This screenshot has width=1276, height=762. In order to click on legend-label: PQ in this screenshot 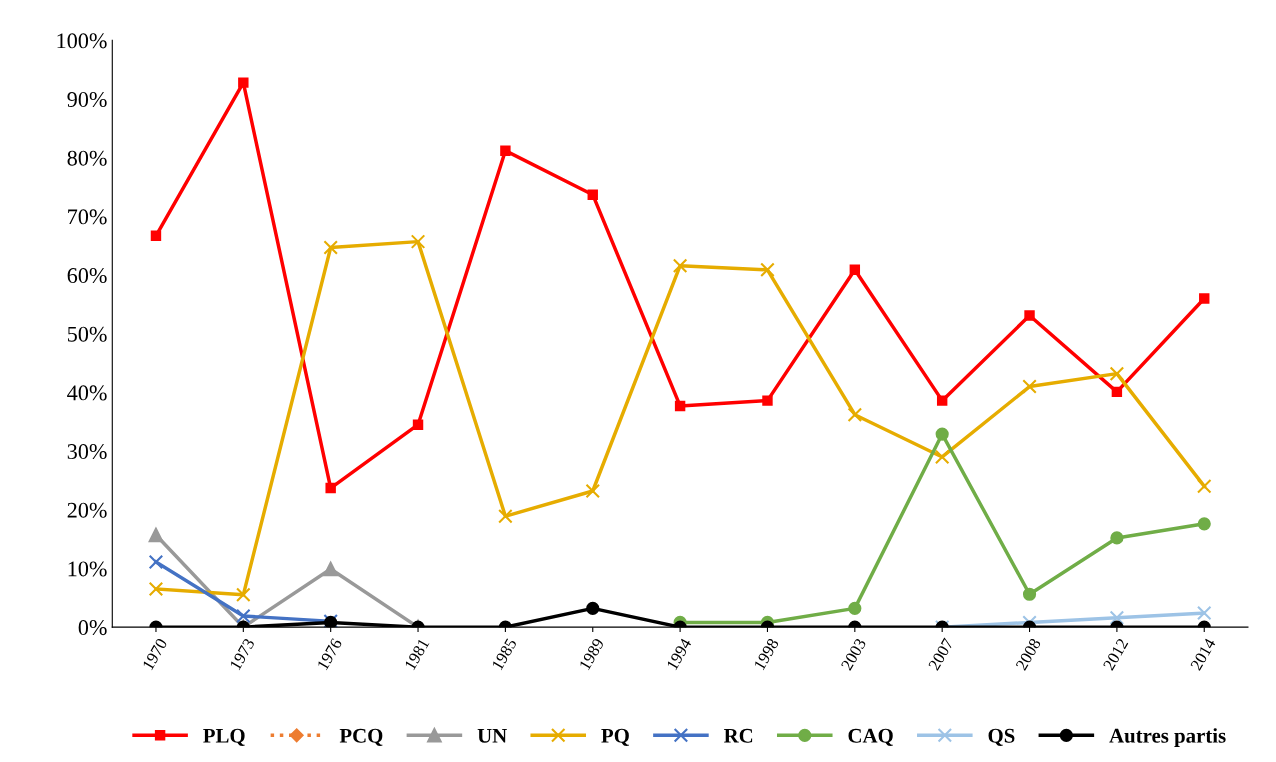, I will do `click(615, 737)`.